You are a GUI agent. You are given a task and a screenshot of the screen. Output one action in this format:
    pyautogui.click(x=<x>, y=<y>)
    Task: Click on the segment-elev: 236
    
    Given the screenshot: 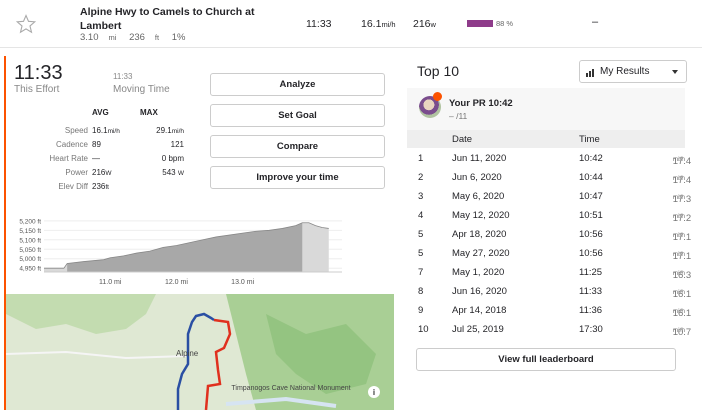 What is the action you would take?
    pyautogui.click(x=137, y=37)
    